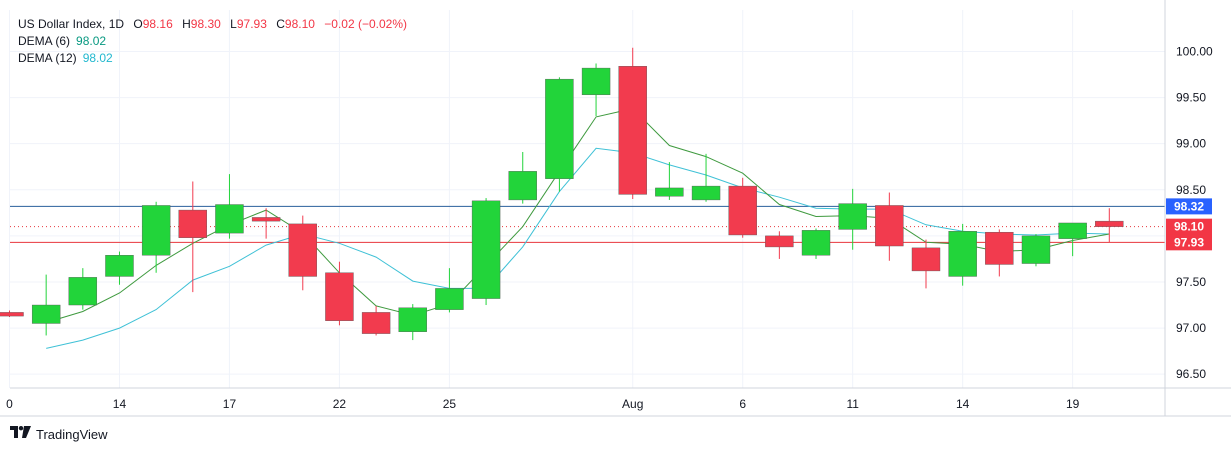 This screenshot has height=452, width=1231. What do you see at coordinates (205, 24) in the screenshot?
I see `high-value: 98.30` at bounding box center [205, 24].